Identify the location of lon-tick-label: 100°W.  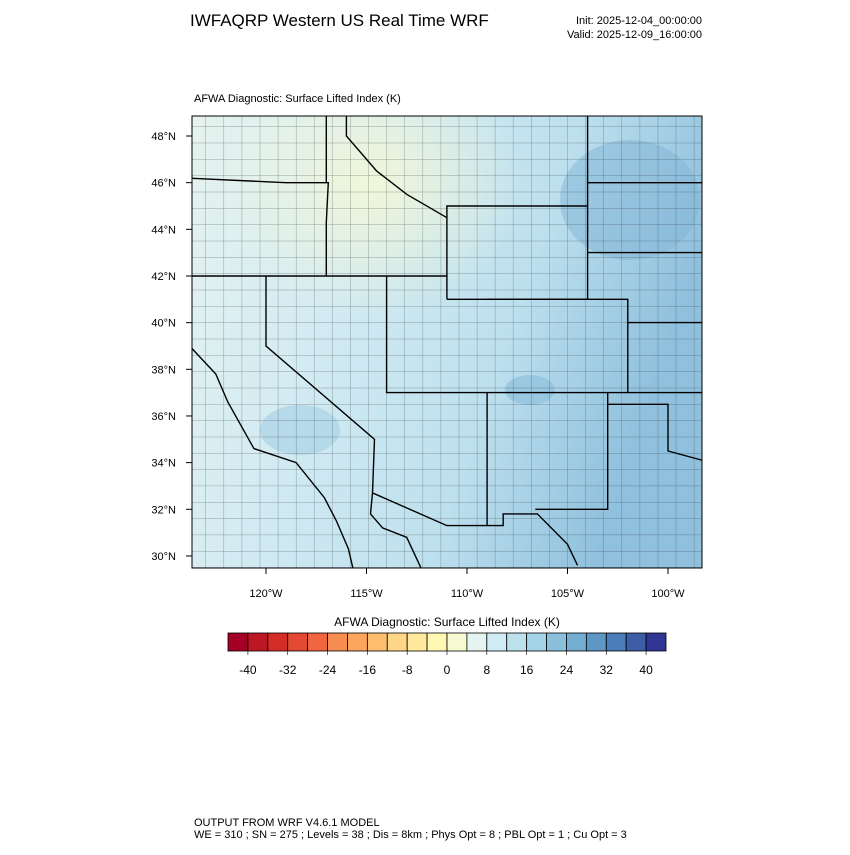
(668, 594).